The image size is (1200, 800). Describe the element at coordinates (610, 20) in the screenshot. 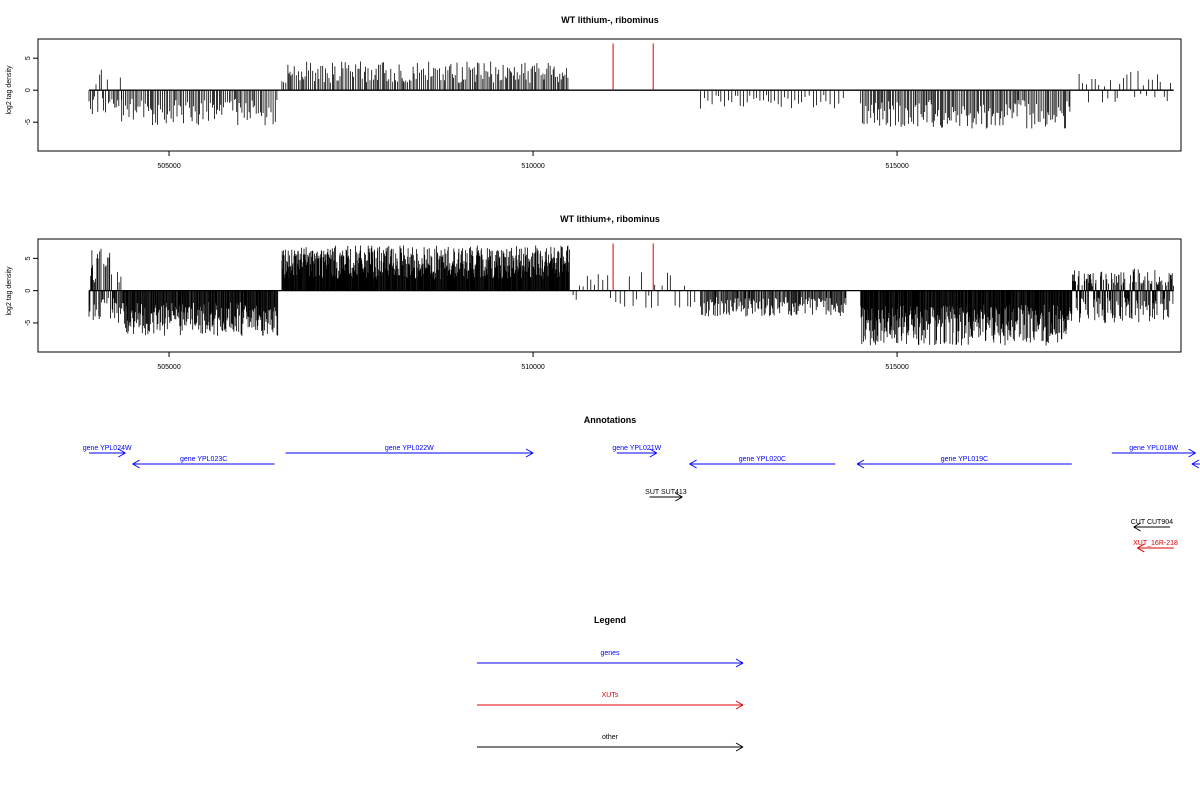

I see `panel-title: WT lithium-, ribominus` at that location.